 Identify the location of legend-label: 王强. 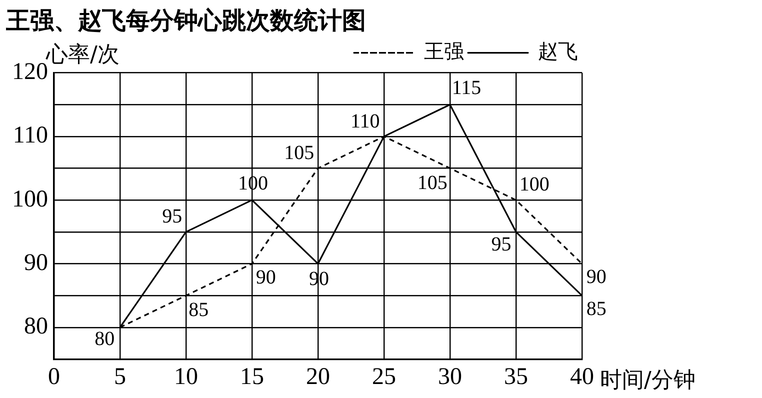
(444, 51).